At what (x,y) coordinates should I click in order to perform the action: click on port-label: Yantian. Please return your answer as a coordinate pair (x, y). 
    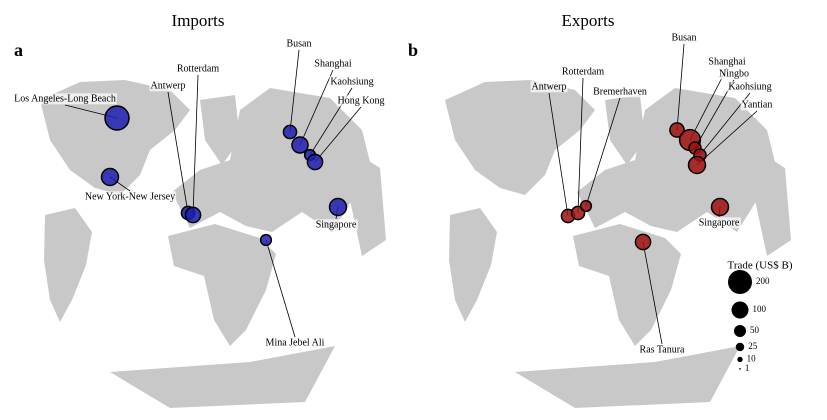
    Looking at the image, I should click on (757, 104).